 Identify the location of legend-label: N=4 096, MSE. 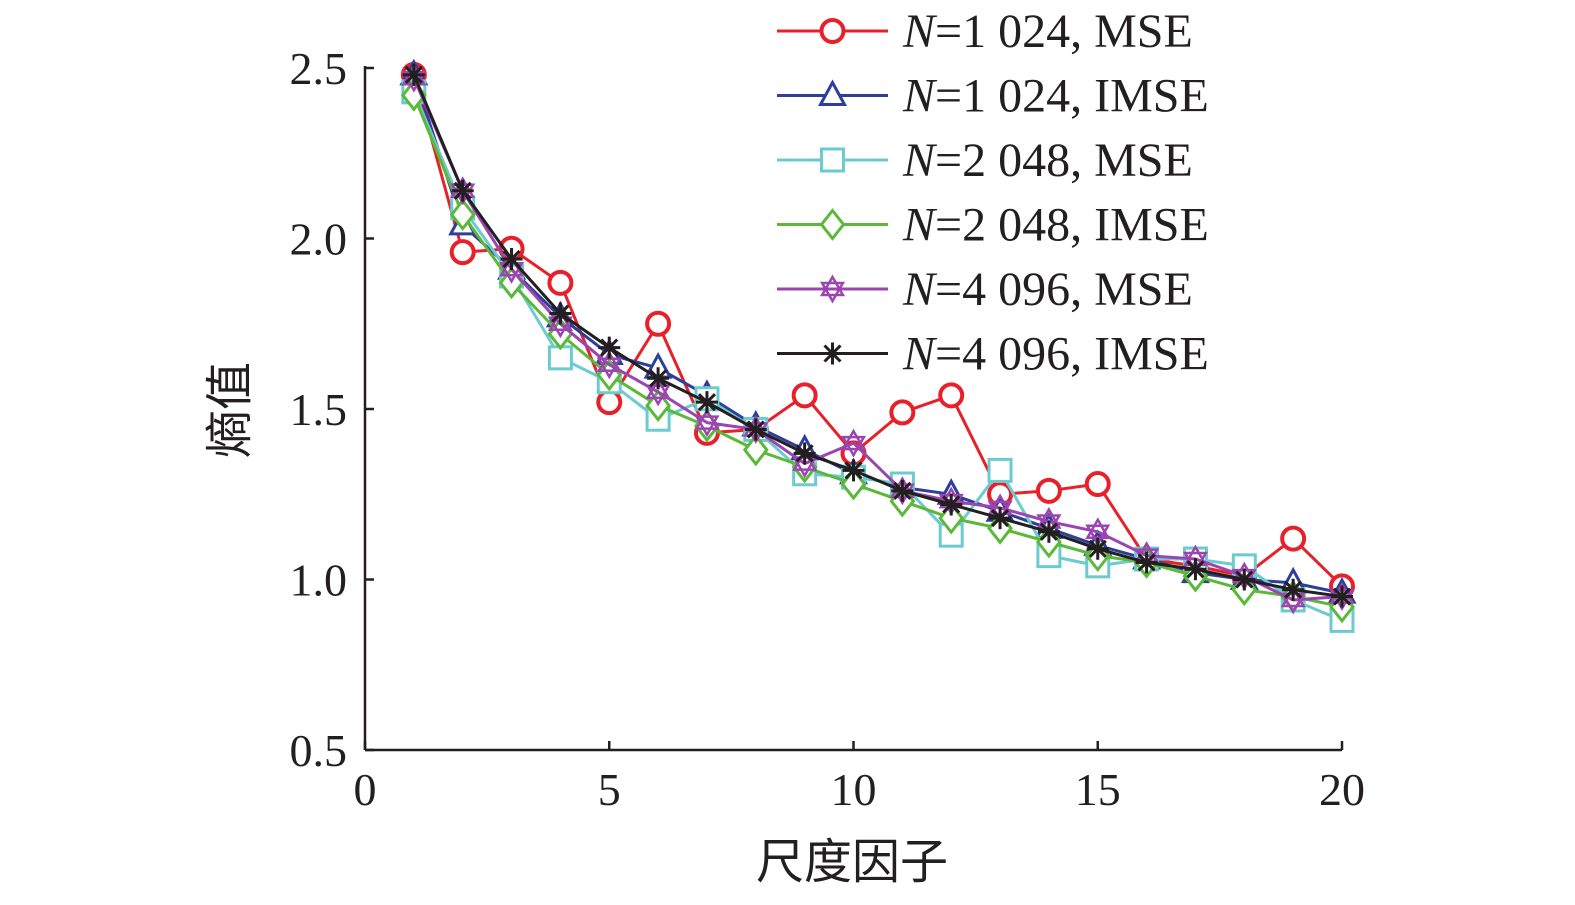
(1047, 289).